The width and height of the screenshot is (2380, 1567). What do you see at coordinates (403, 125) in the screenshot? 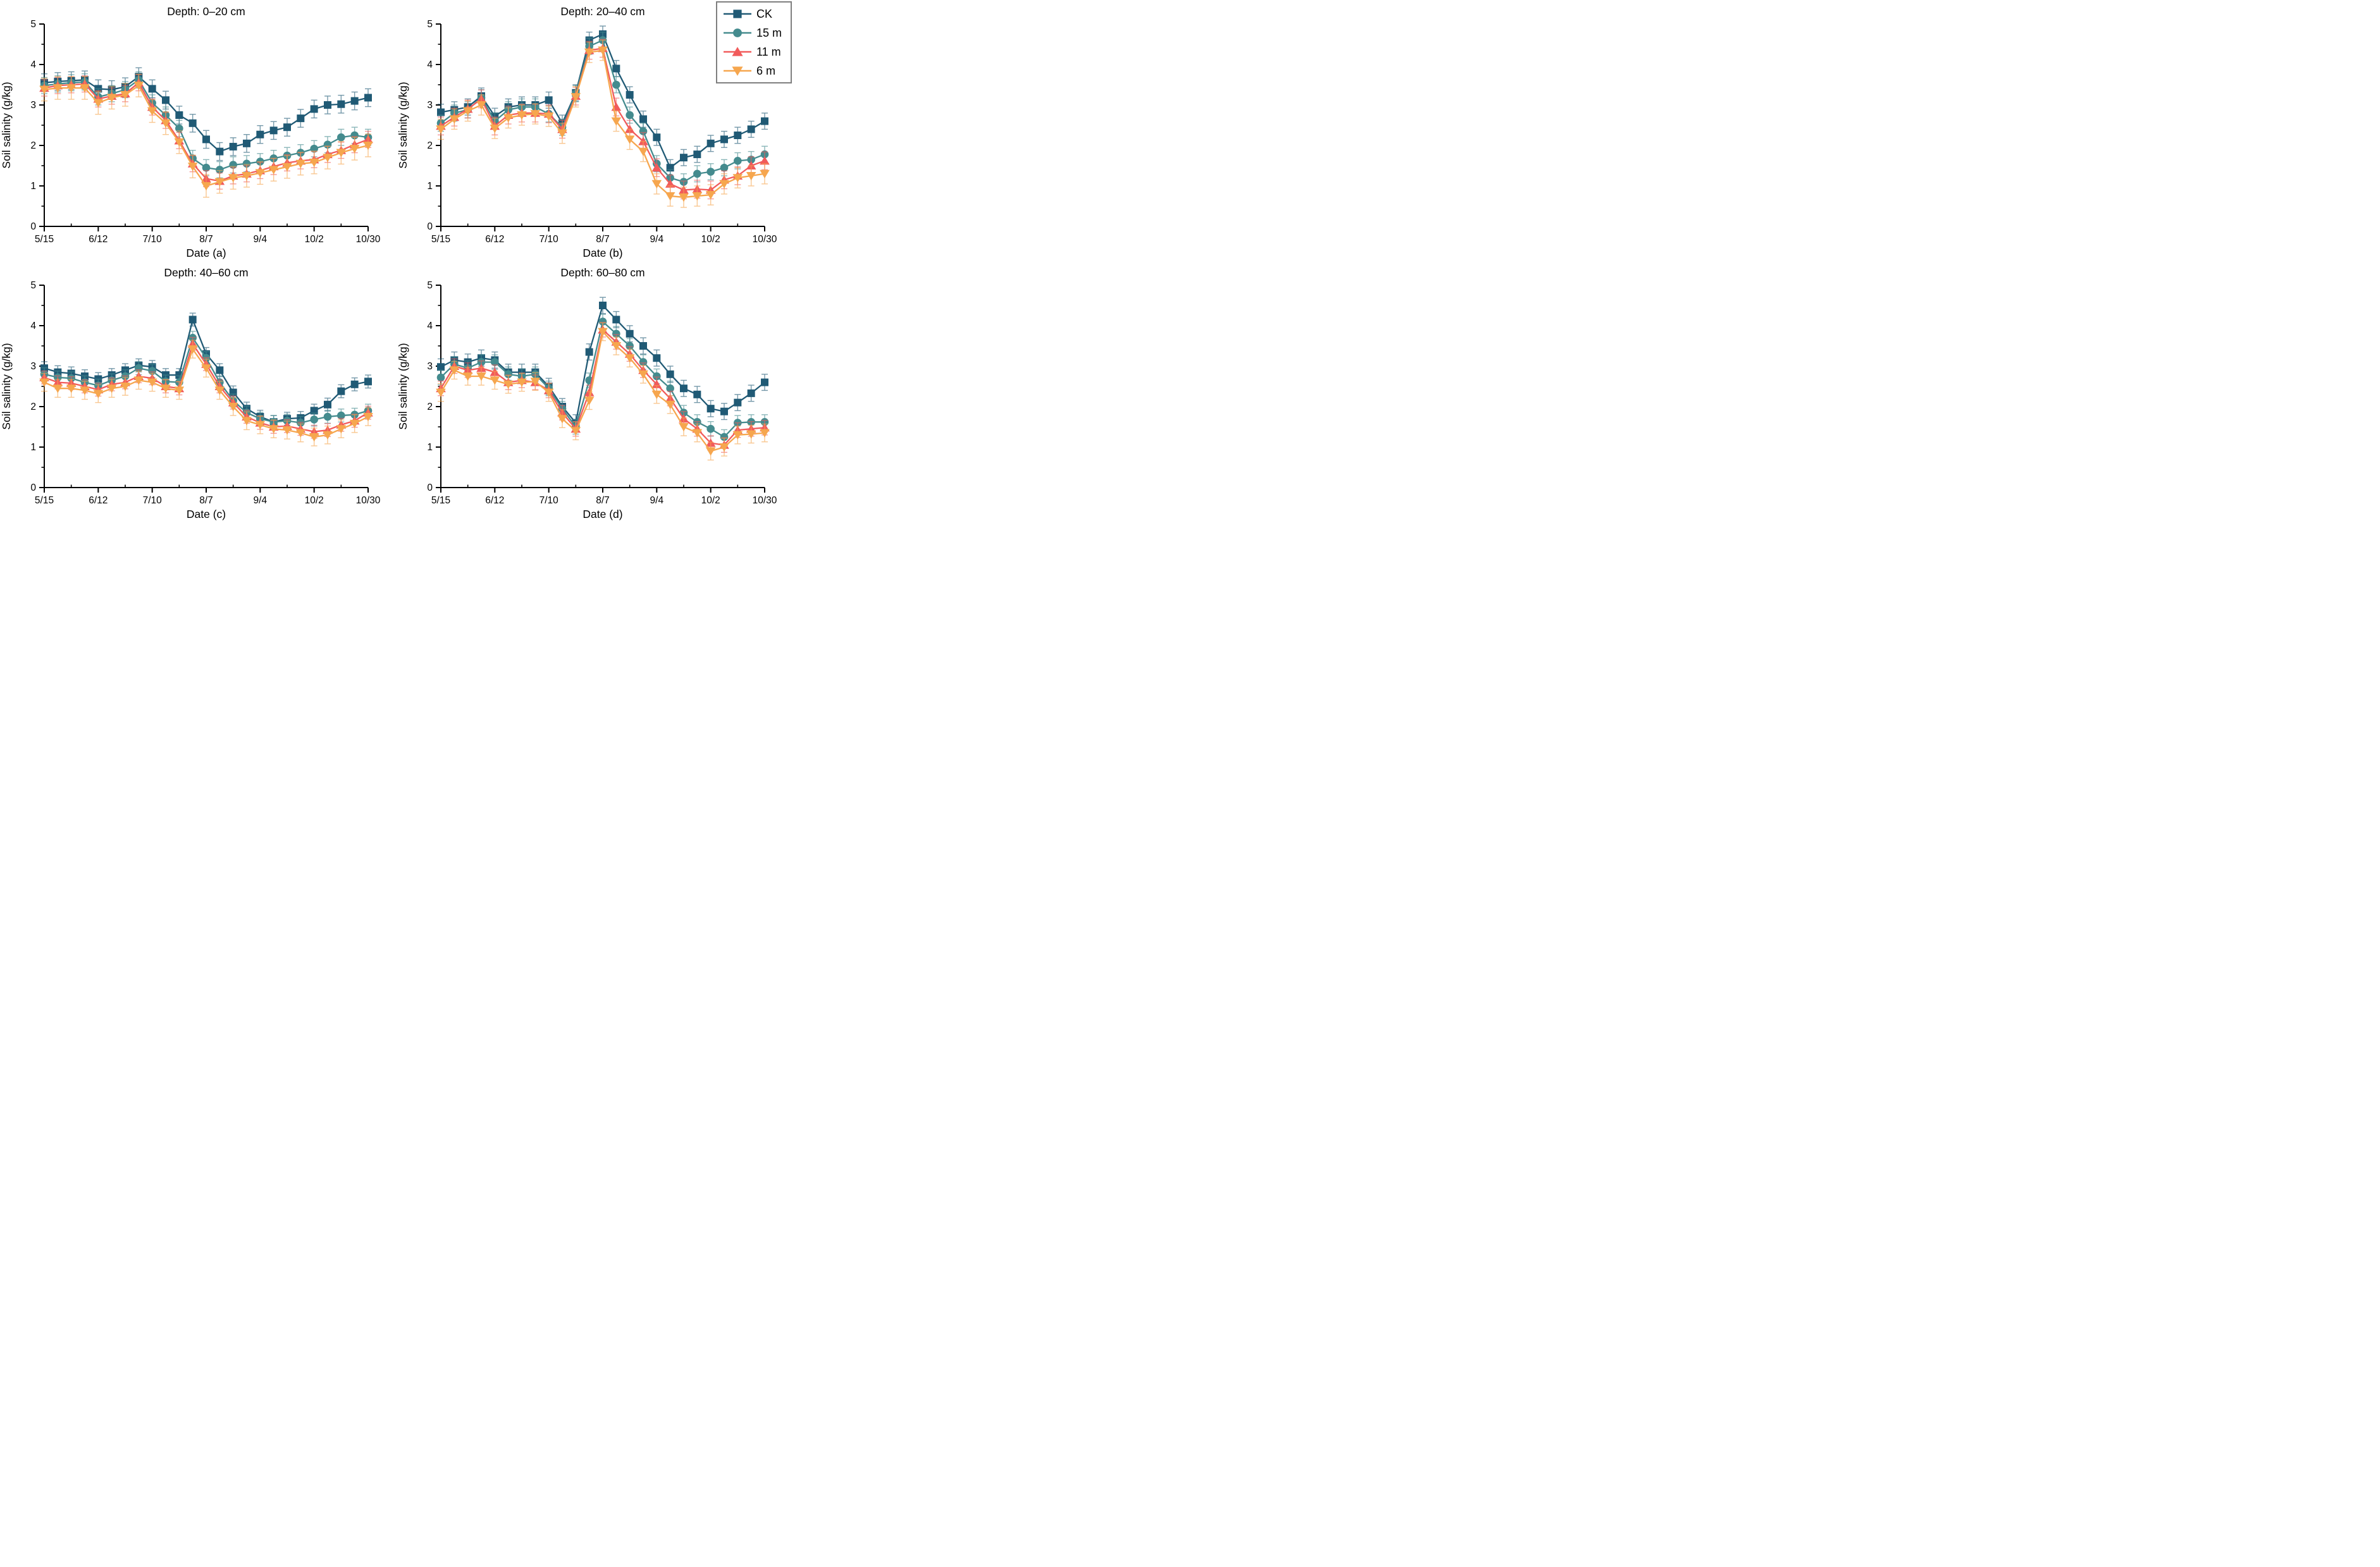
I see `panel-b-yaxis-label: Soil salinity (g/kg)` at bounding box center [403, 125].